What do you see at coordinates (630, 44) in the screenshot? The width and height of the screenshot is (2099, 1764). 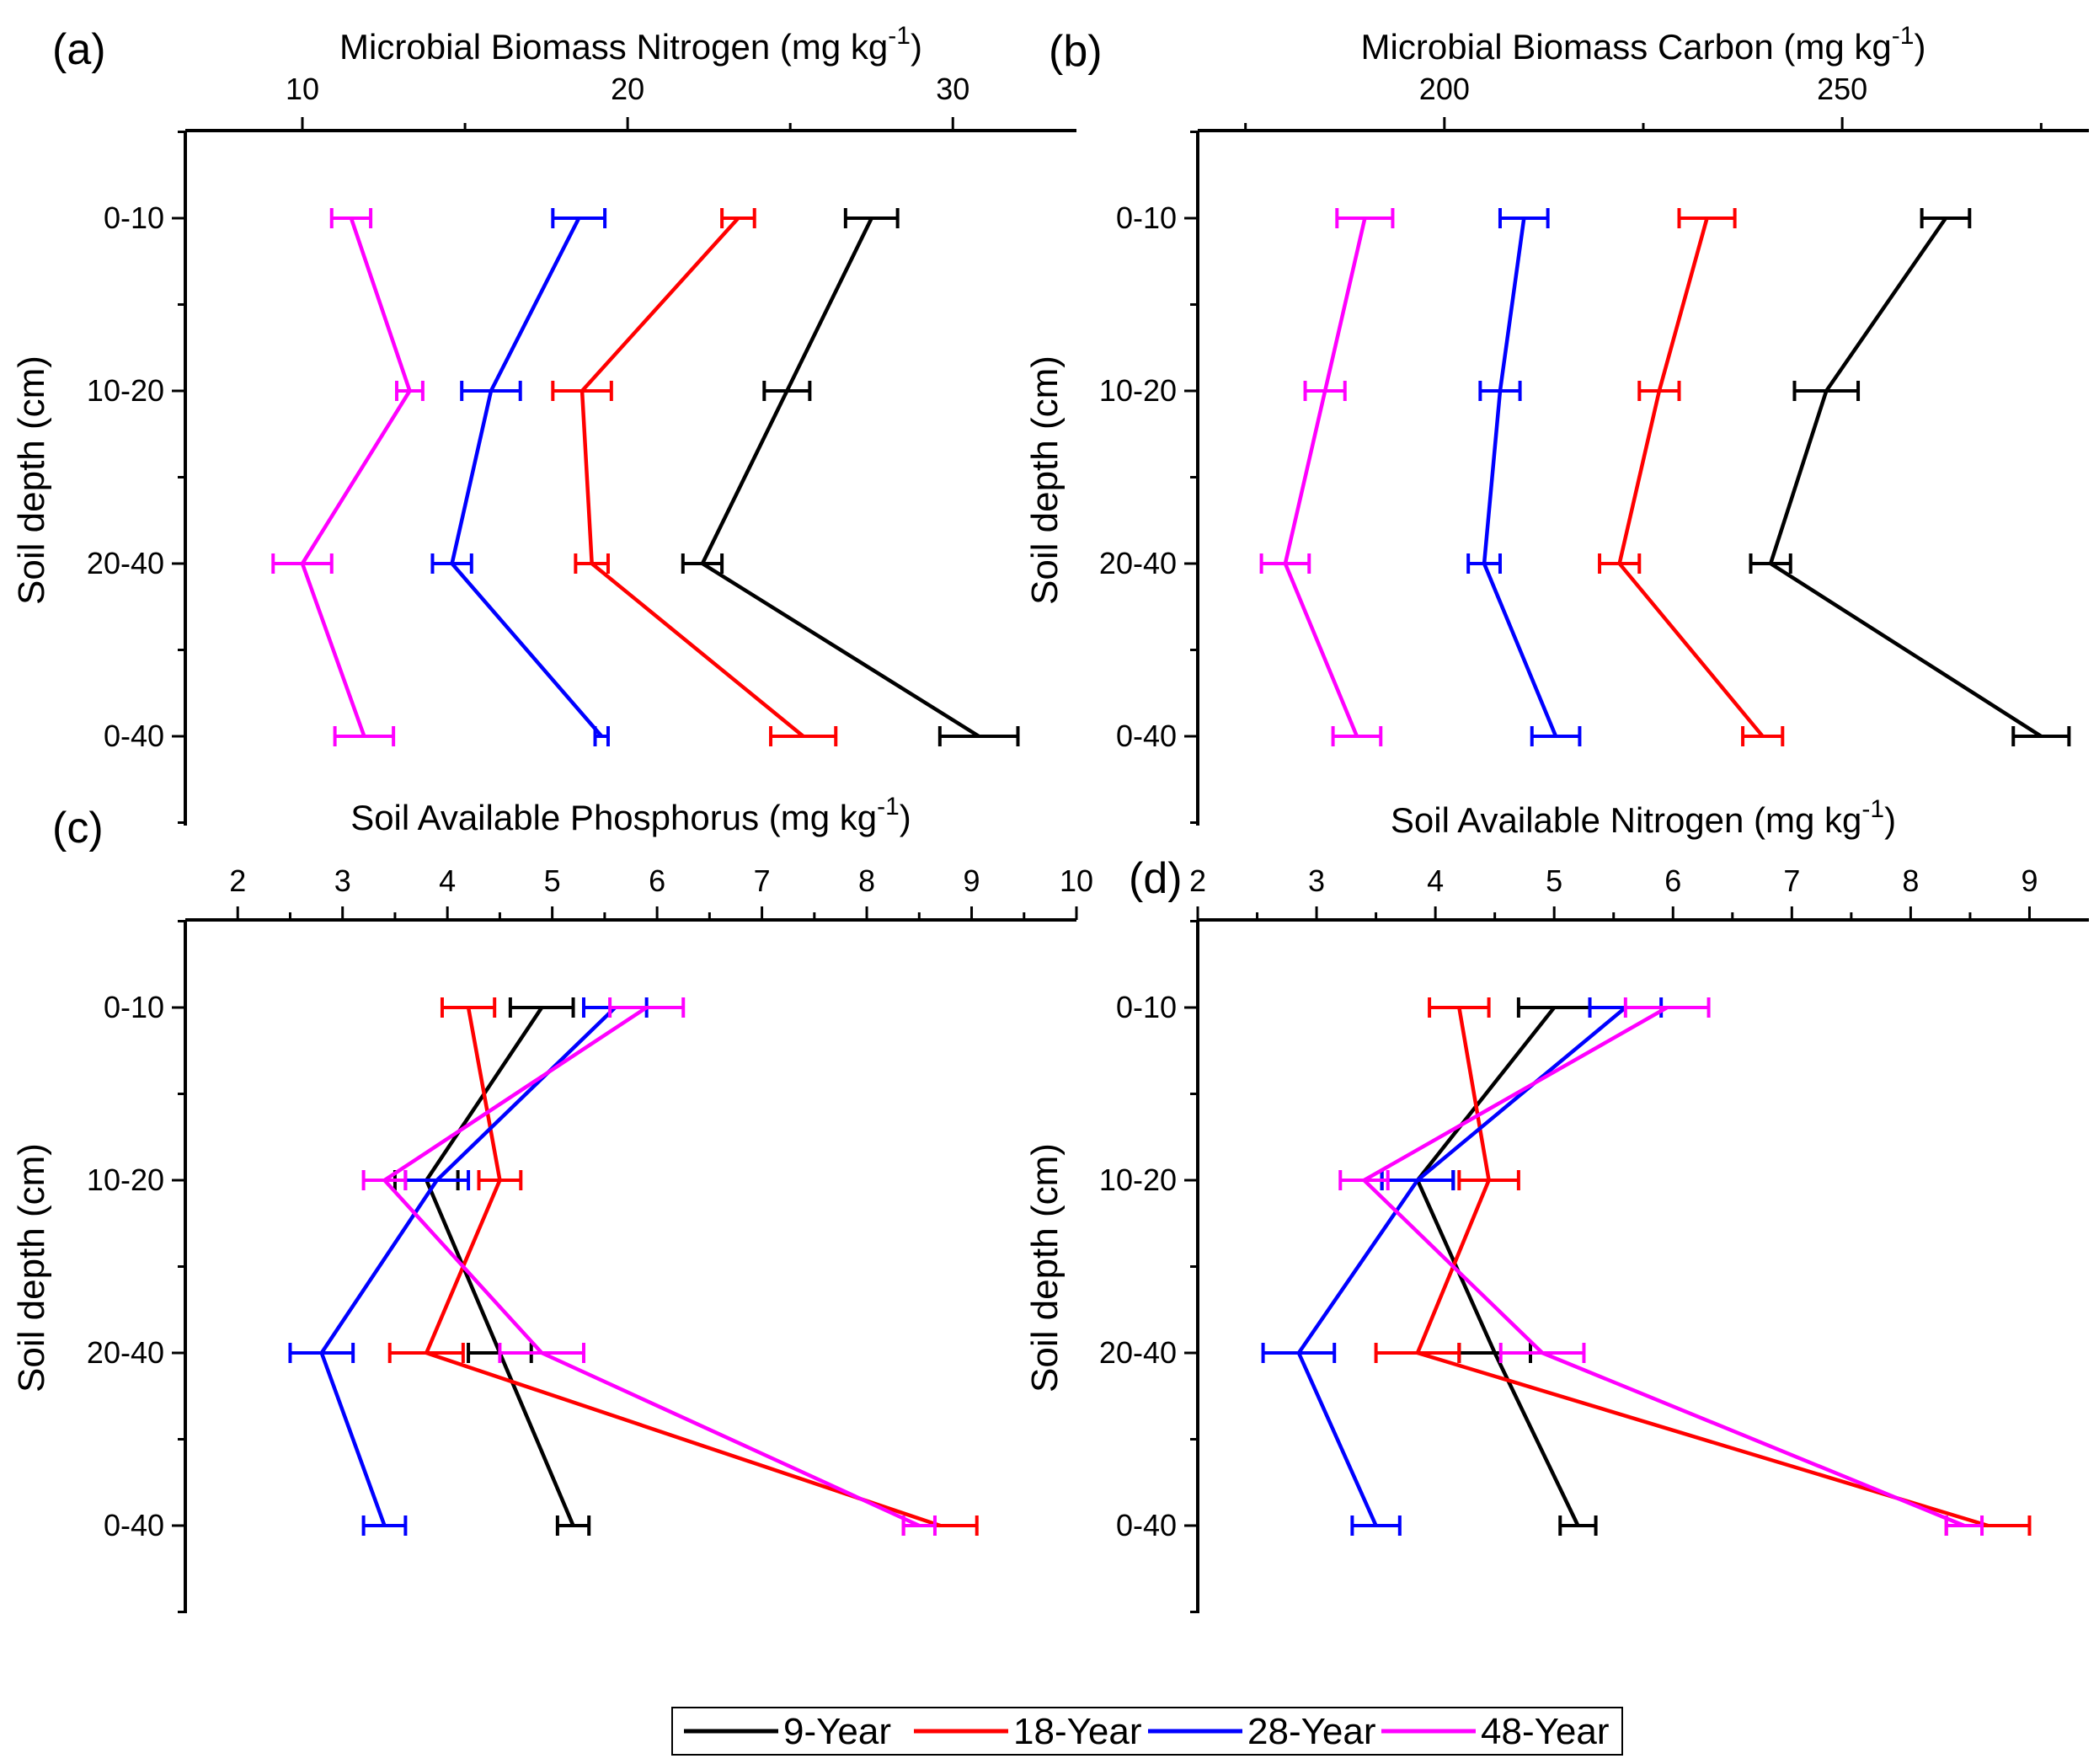 I see `chart-title: Microbial Biomass Nitrogen (mg kg-1)` at bounding box center [630, 44].